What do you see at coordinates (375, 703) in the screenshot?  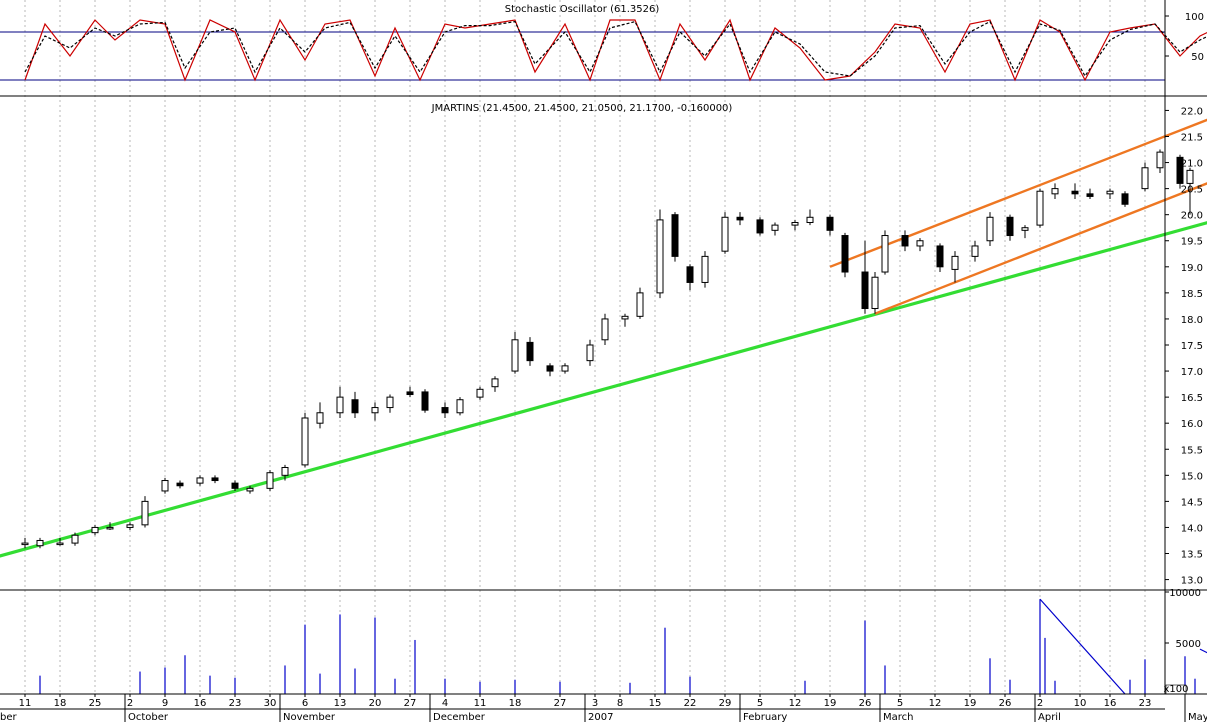 I see `day-label: 20` at bounding box center [375, 703].